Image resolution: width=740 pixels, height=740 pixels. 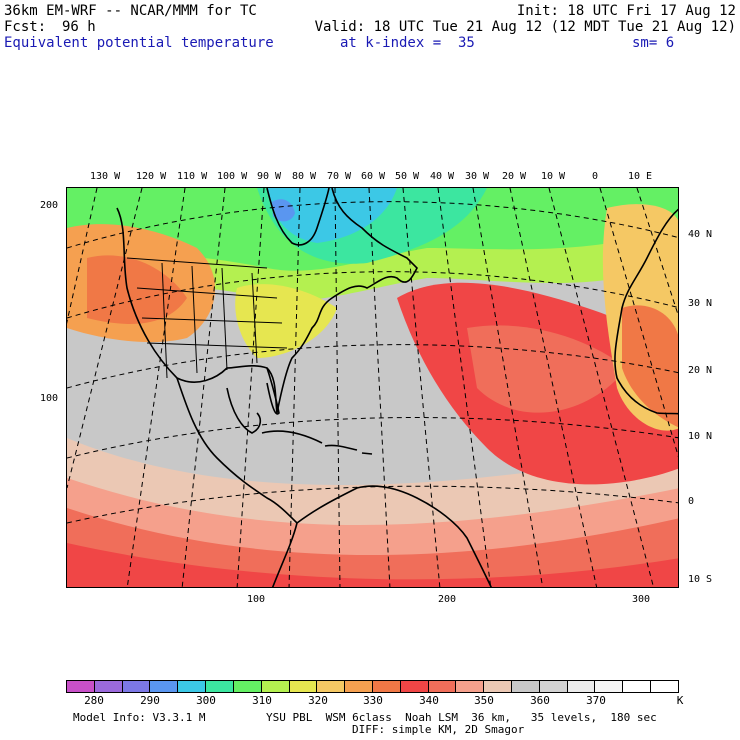 I want to click on colorbar, so click(x=372, y=686).